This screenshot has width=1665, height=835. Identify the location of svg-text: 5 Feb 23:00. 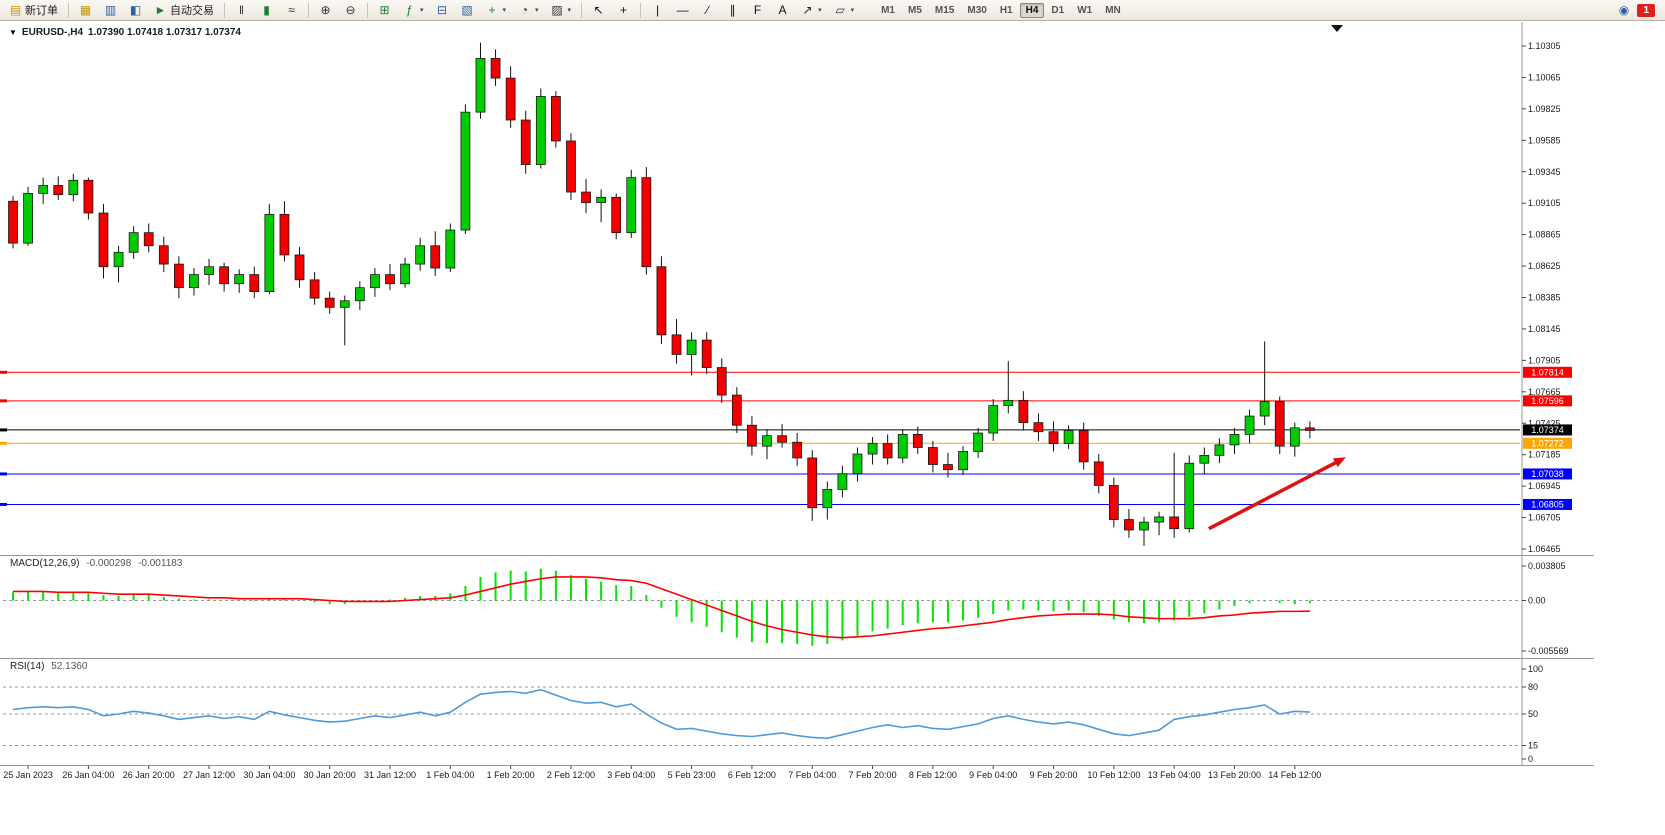
(692, 775).